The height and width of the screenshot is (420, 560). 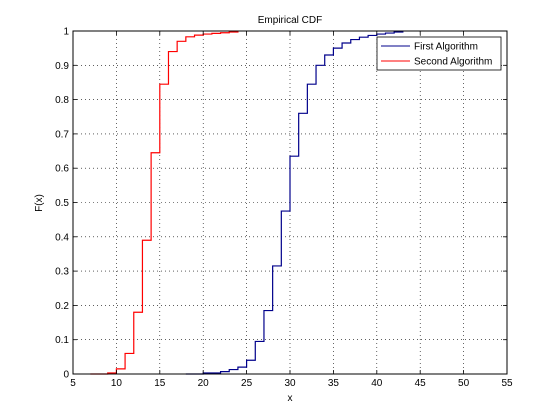 I want to click on y-tick-label: 0.3, so click(x=62, y=272).